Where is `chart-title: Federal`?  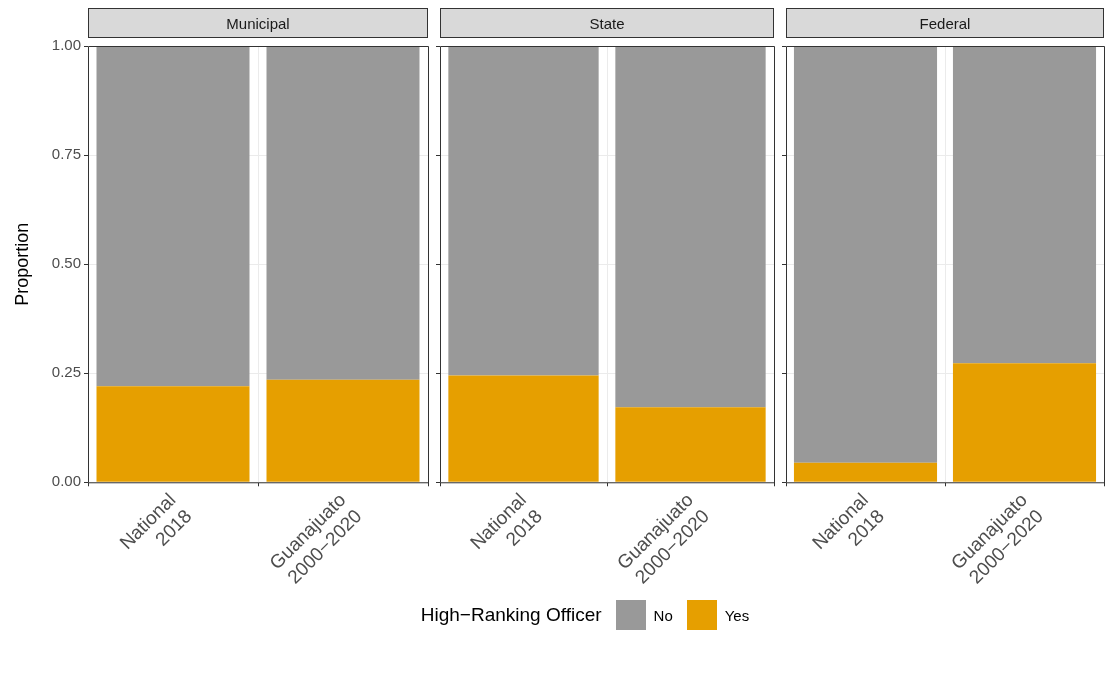
chart-title: Federal is located at coordinates (945, 23).